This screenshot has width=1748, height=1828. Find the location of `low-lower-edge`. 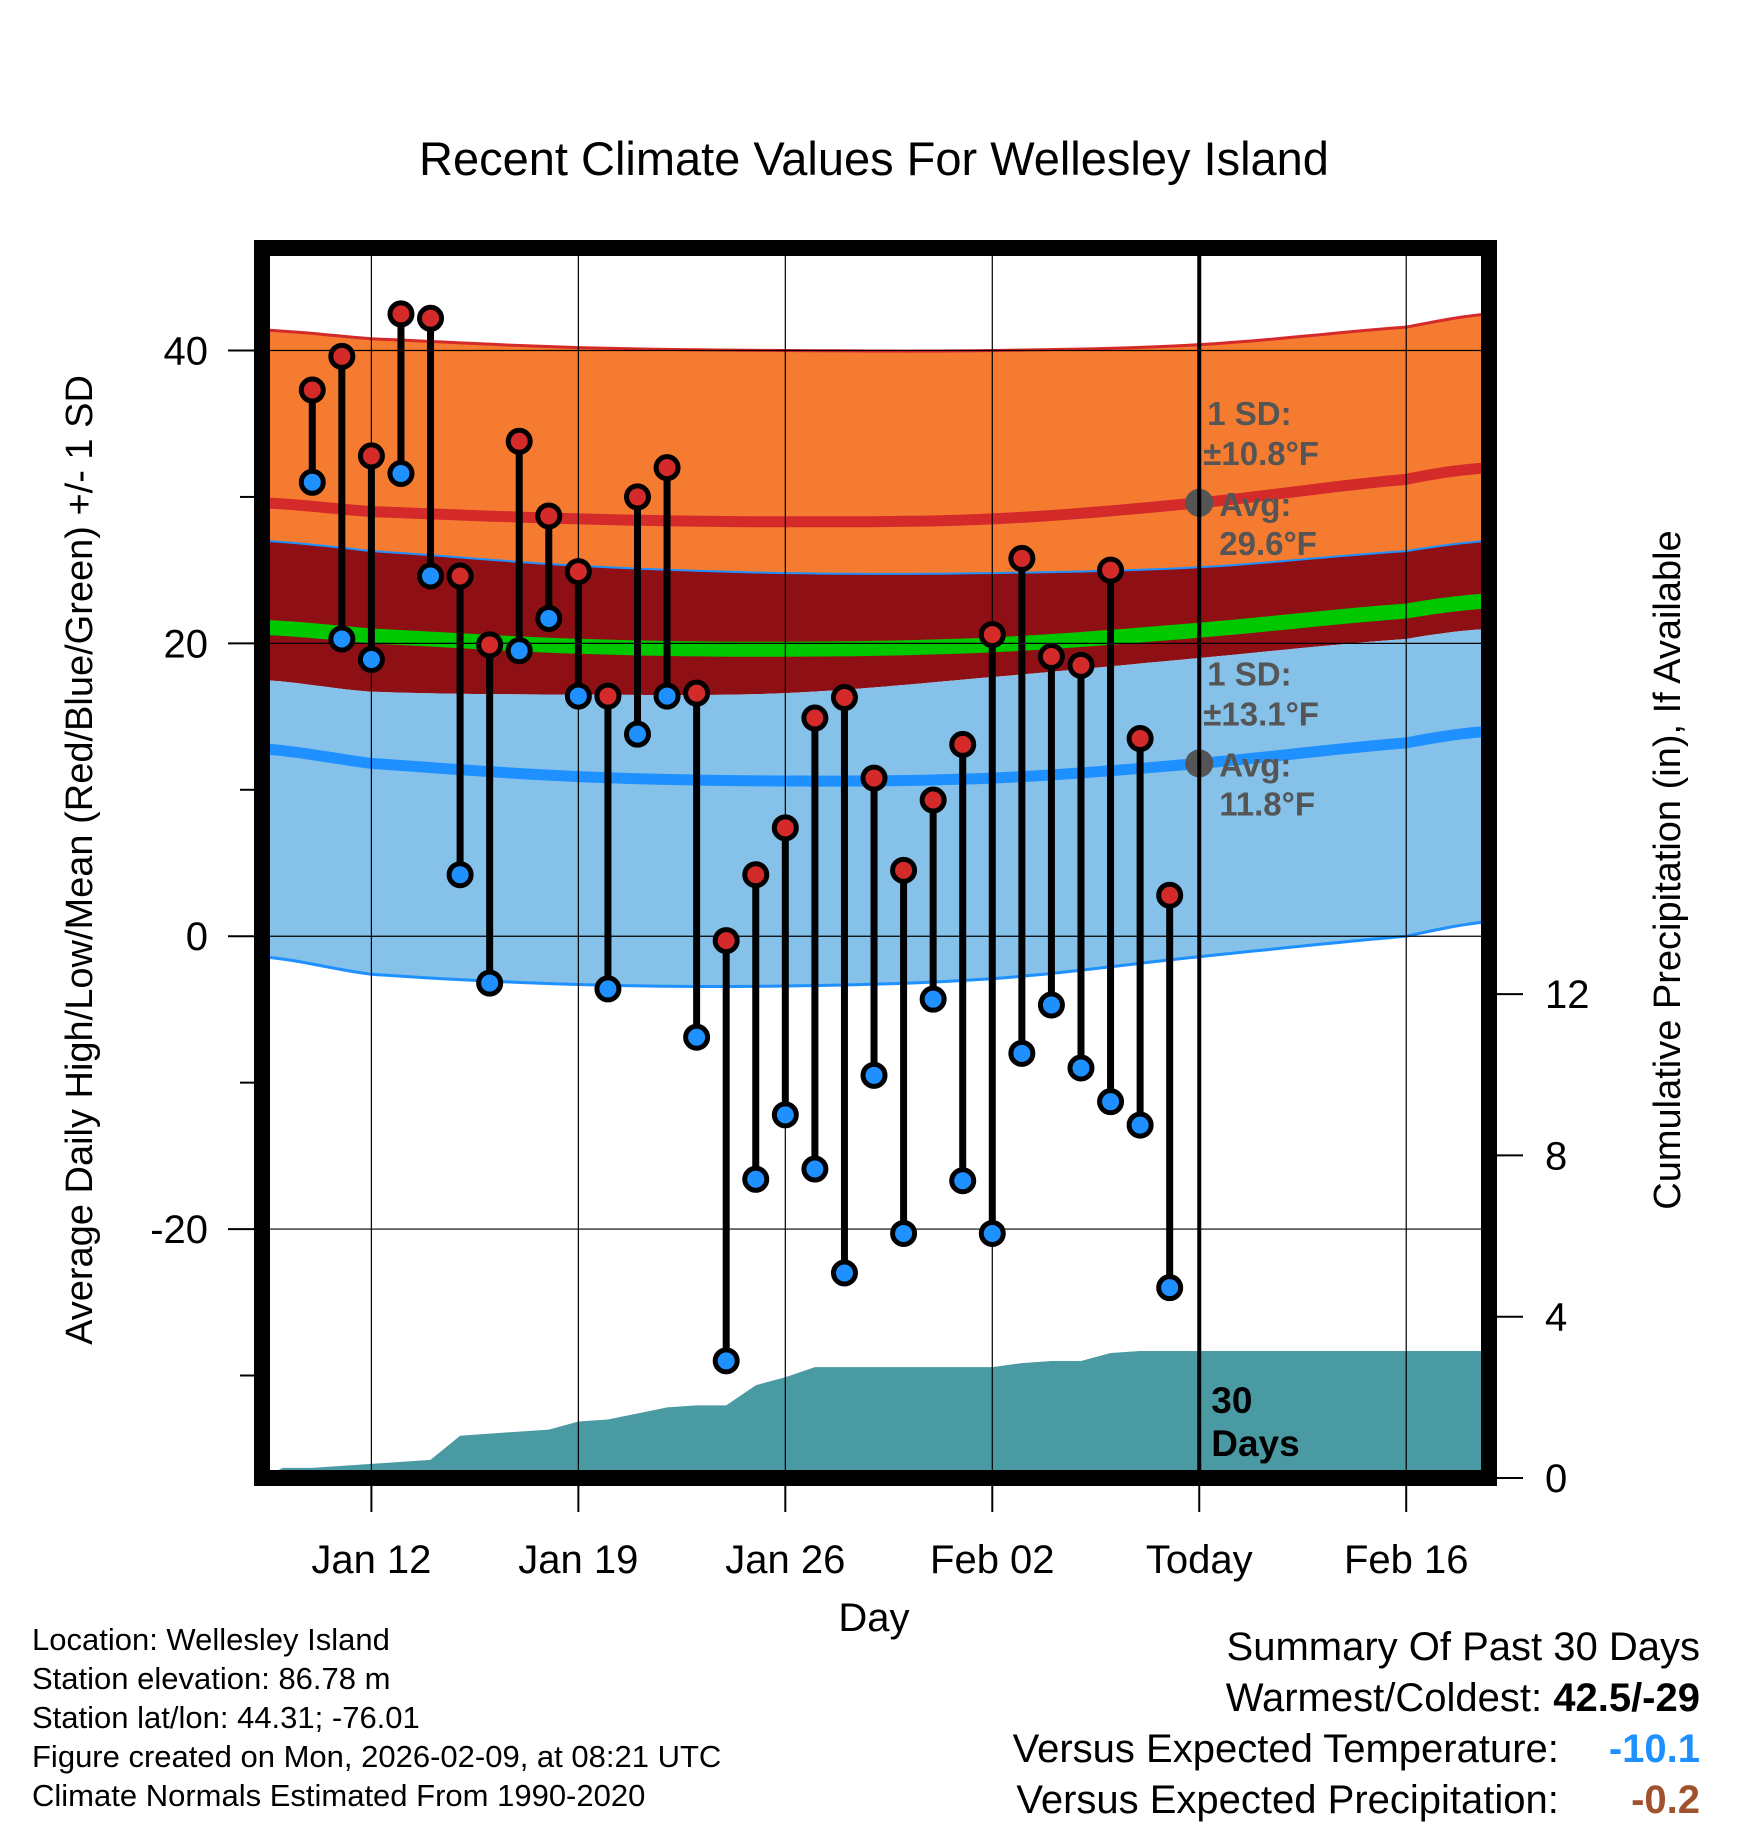

low-lower-edge is located at coordinates (875, 954).